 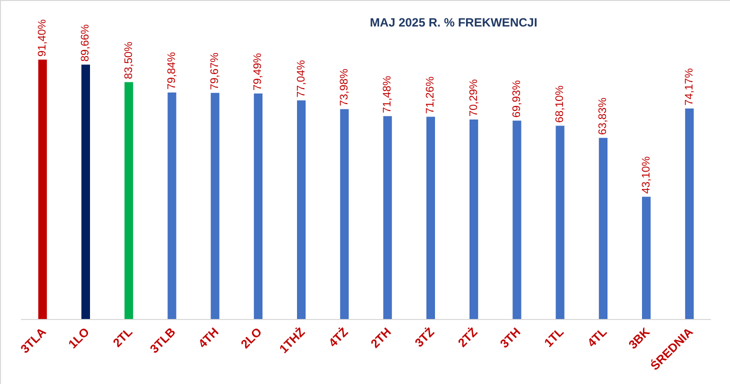 I want to click on x-tick-label: 3TH, so click(x=510, y=337).